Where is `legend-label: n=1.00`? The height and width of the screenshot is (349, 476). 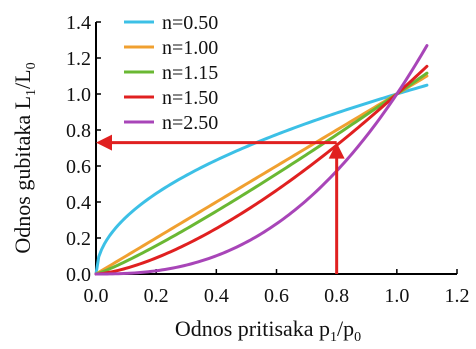
legend-label: n=1.00 is located at coordinates (190, 48).